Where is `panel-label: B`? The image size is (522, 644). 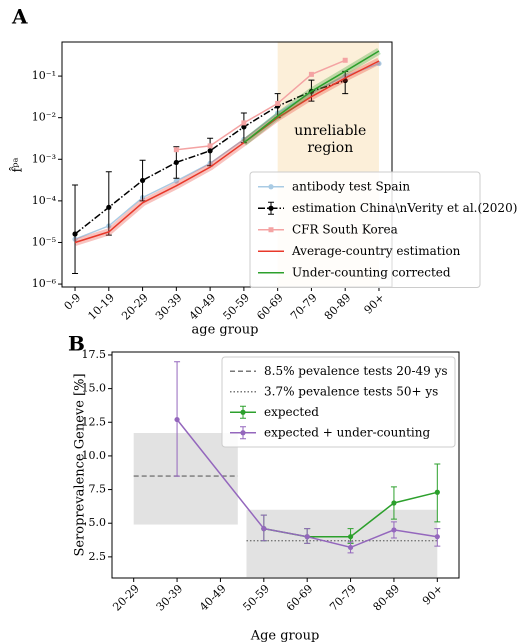 panel-label: B is located at coordinates (76, 344).